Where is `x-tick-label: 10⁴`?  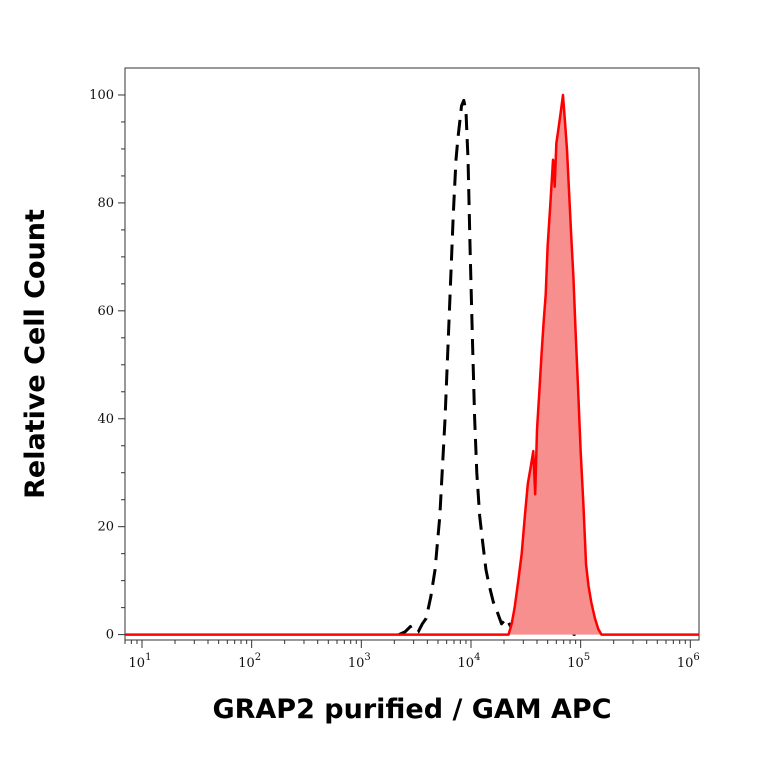
x-tick-label: 10⁴ is located at coordinates (469, 661).